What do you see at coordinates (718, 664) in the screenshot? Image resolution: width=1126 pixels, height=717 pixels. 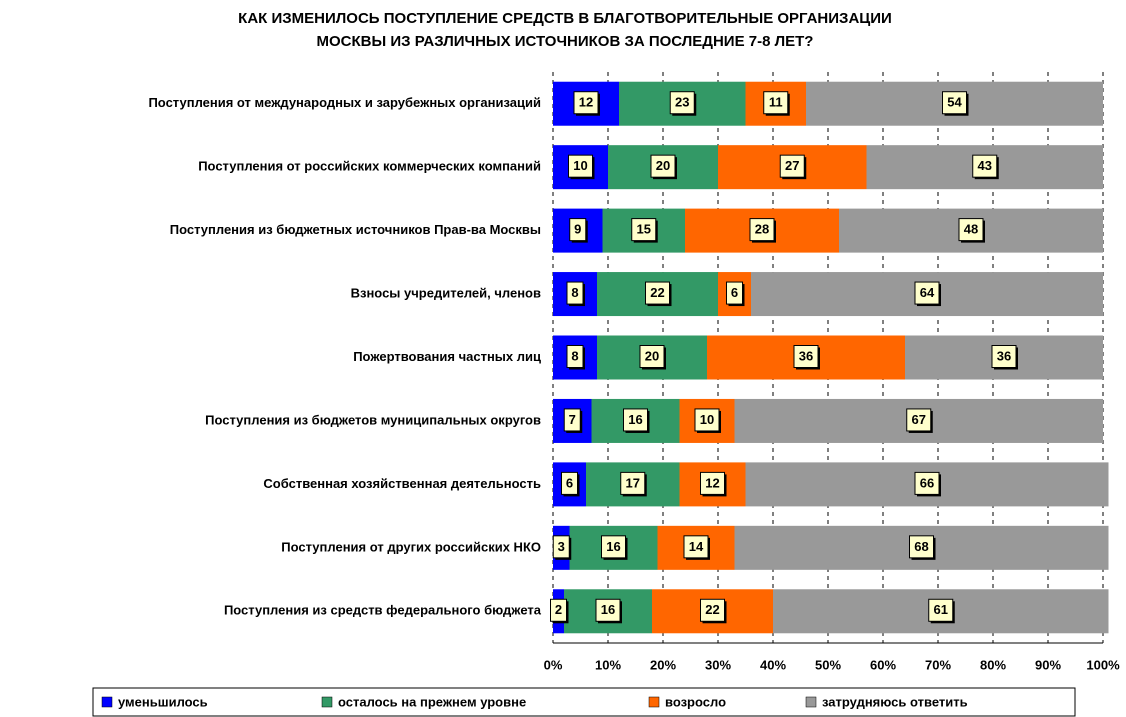 I see `x-tick-label: 30%` at bounding box center [718, 664].